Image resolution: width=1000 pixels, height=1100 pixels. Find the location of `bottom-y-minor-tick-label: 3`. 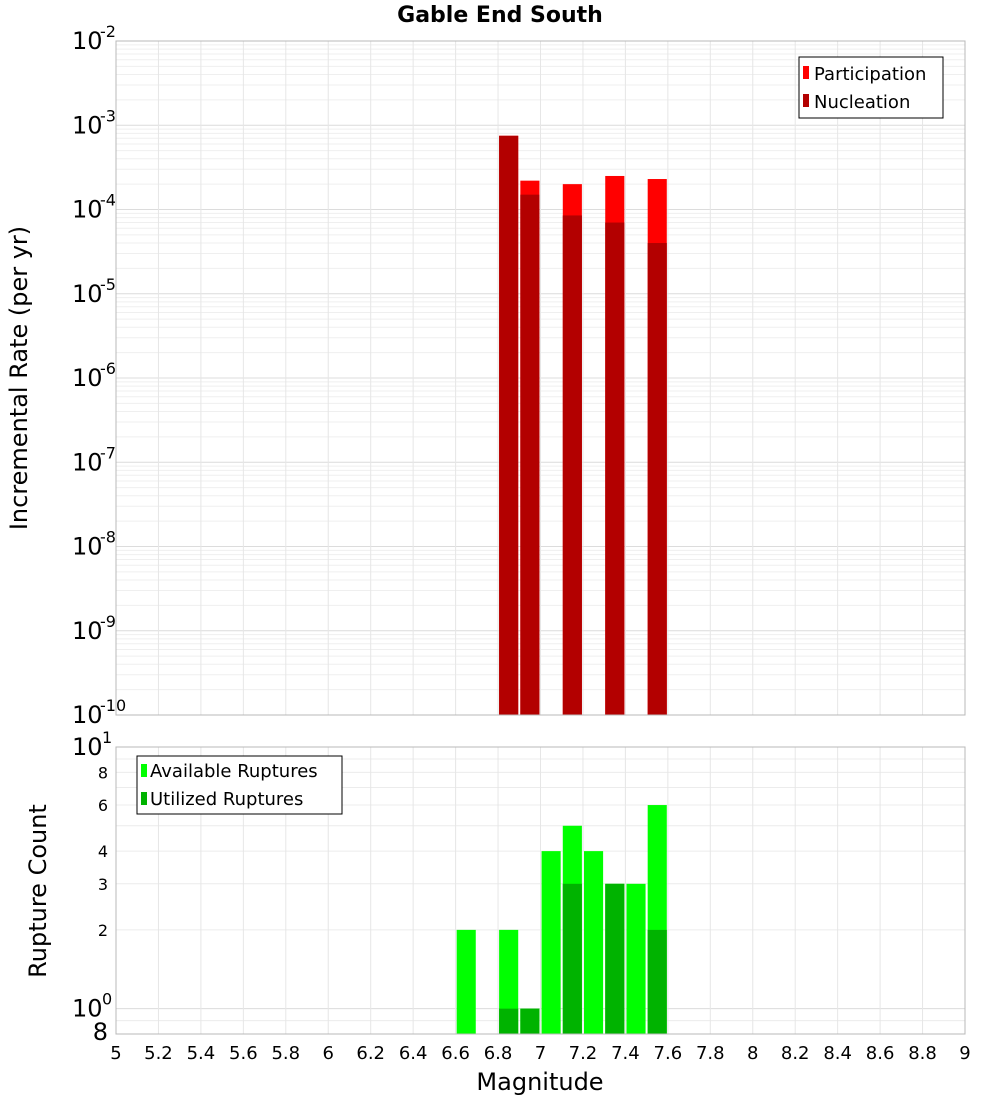

bottom-y-minor-tick-label: 3 is located at coordinates (103, 884).